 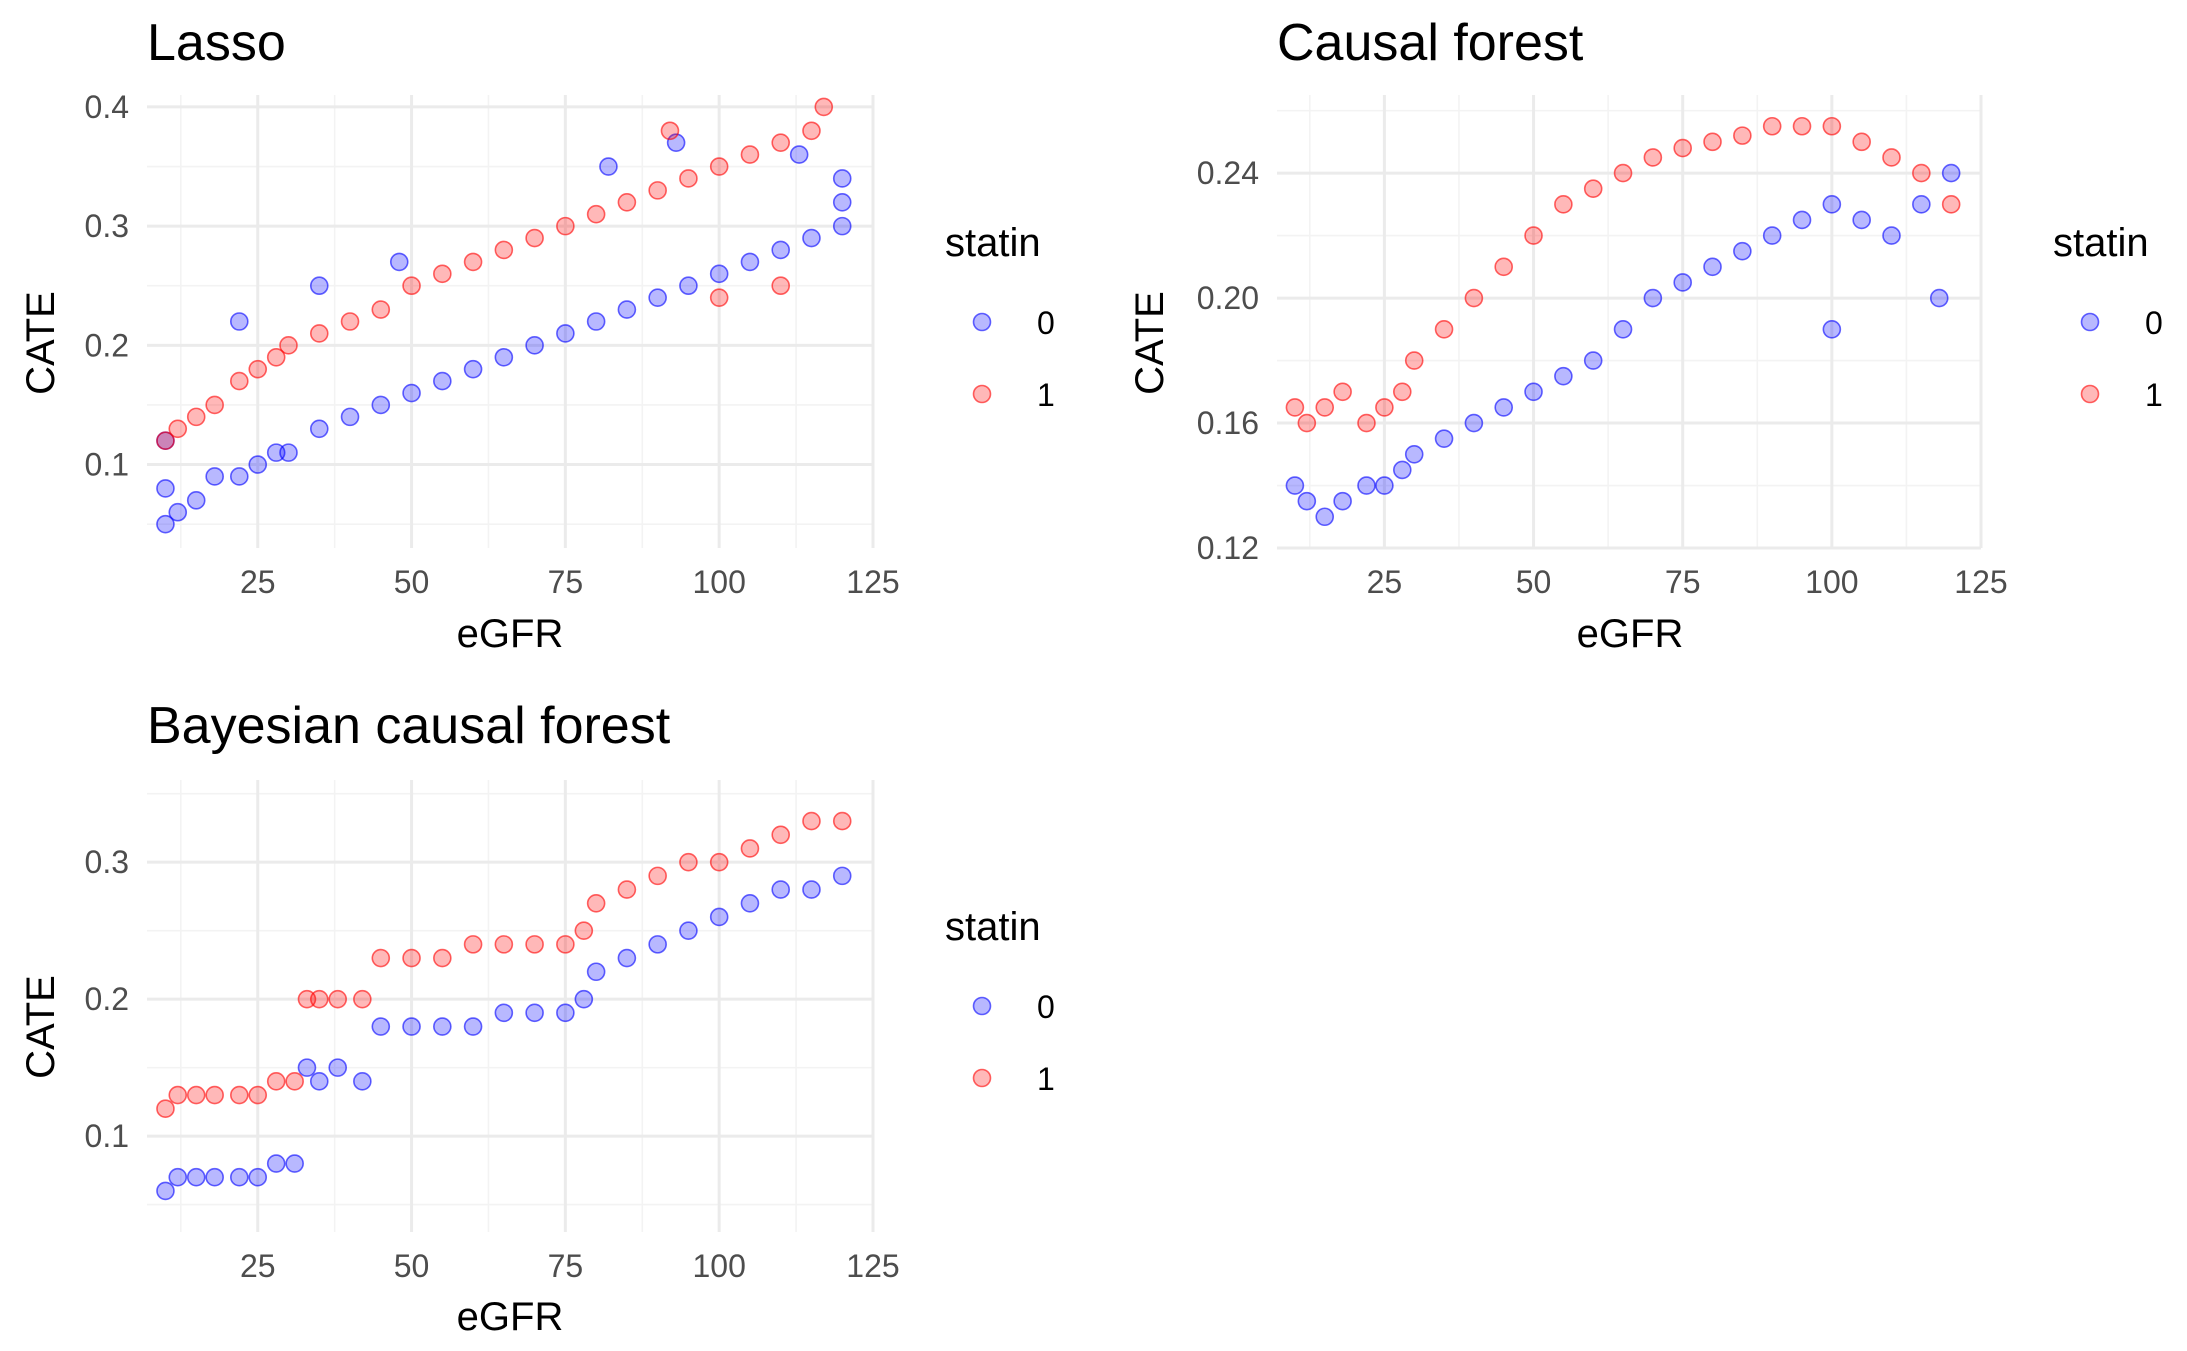 I want to click on x-tick-label: 50, so click(x=412, y=1266).